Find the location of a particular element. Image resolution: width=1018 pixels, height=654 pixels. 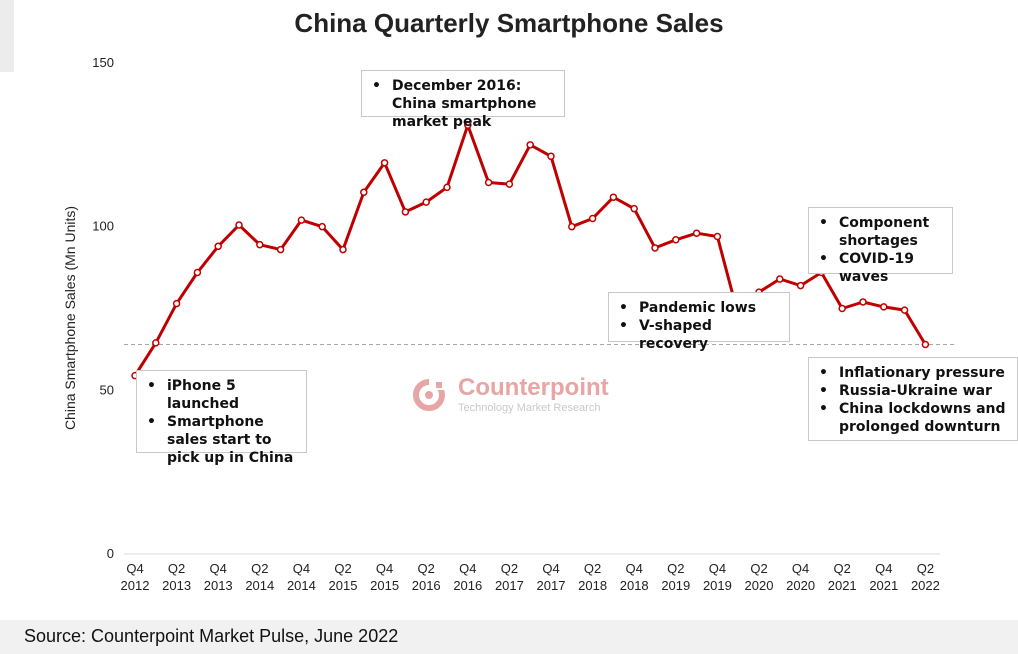

counterpoint-watermark: Counterpoint Technology Market Research is located at coordinates (517, 397).